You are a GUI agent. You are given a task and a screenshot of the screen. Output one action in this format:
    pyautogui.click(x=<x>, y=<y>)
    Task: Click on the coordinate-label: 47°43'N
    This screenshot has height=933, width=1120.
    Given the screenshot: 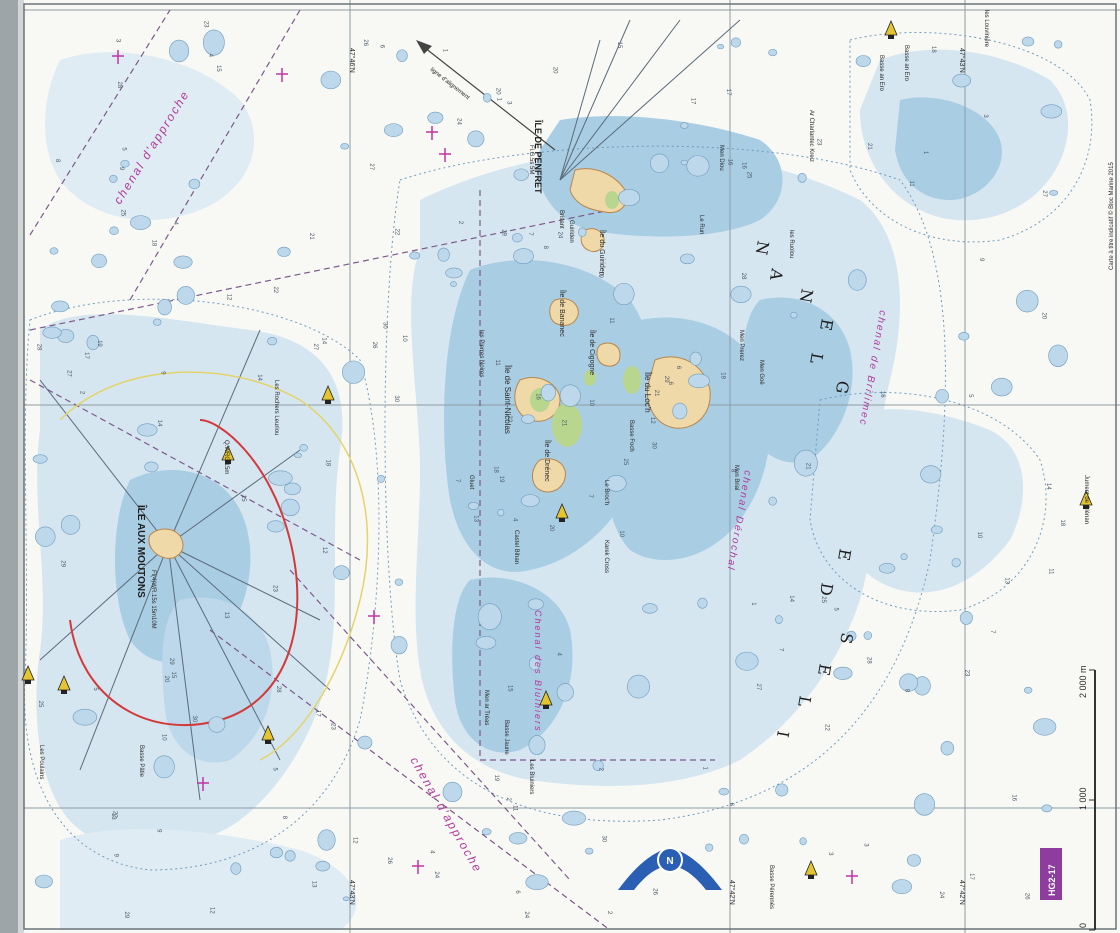 What is the action you would take?
    pyautogui.click(x=962, y=60)
    